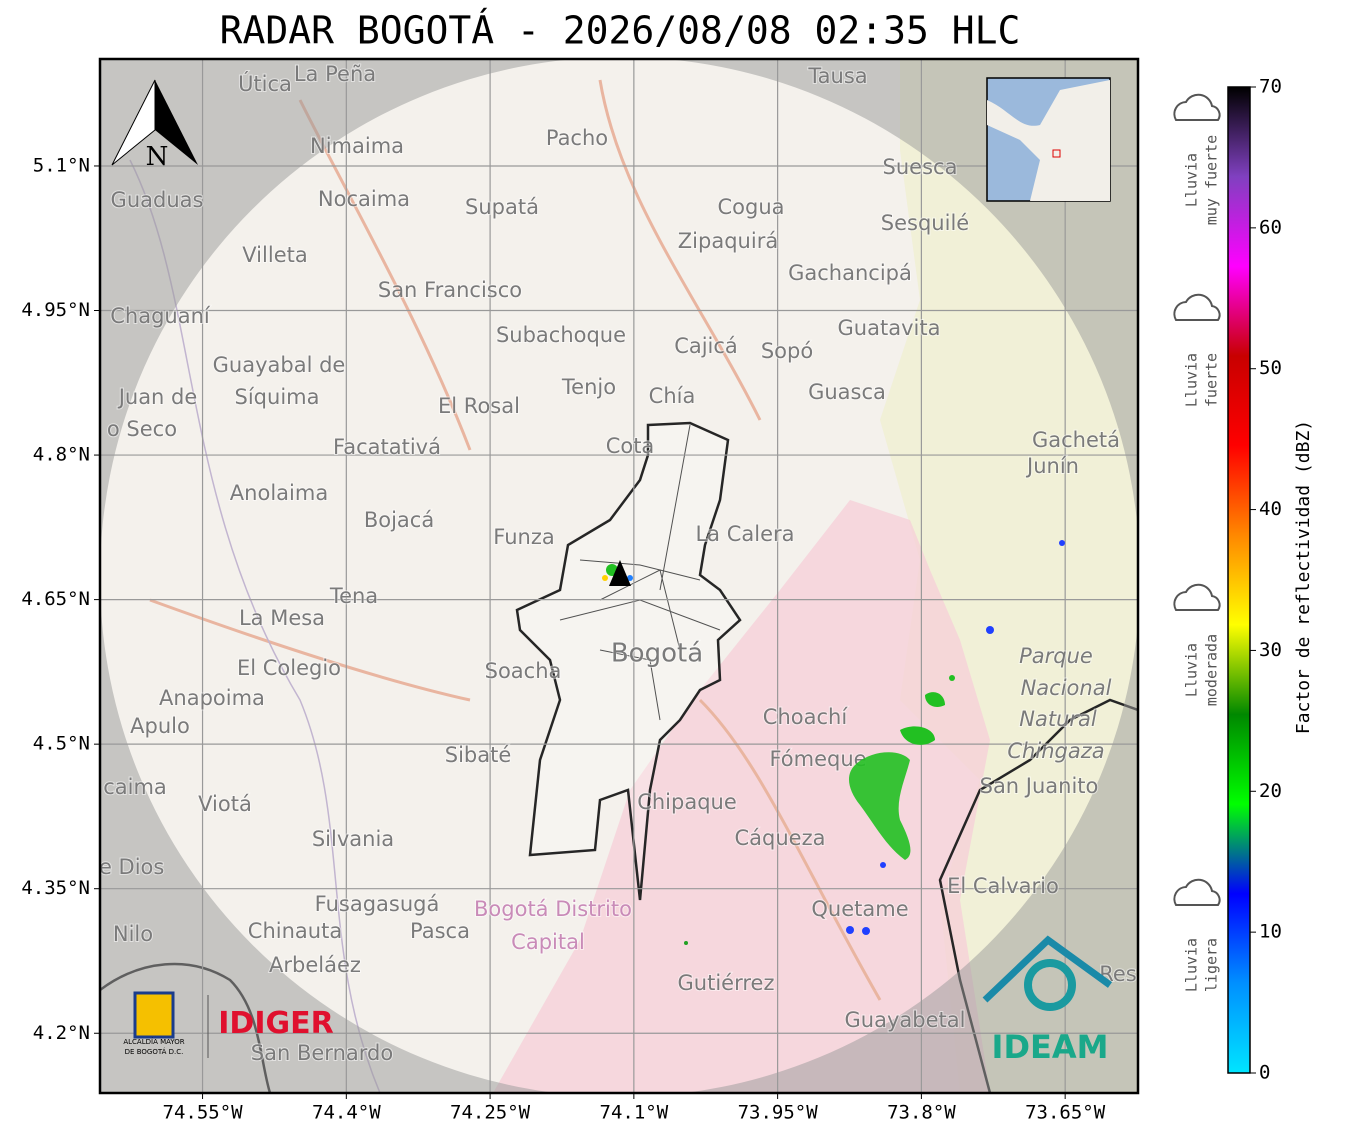 This screenshot has height=1139, width=1349. Describe the element at coordinates (1056, 656) in the screenshot. I see `place-label: Parque` at that location.